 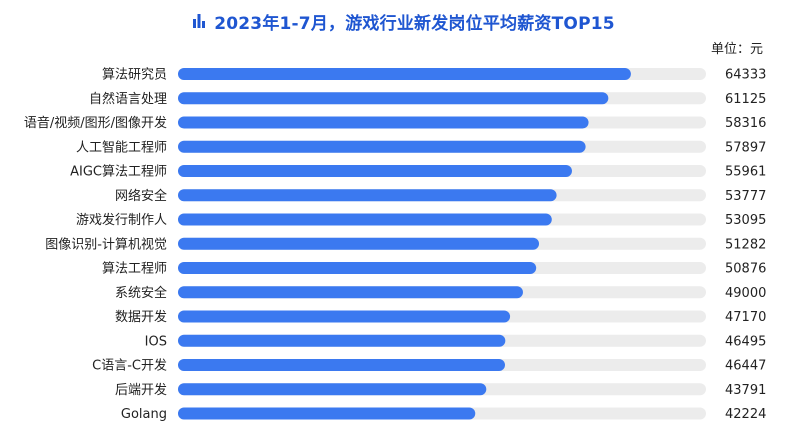 What do you see at coordinates (134, 75) in the screenshot?
I see `category-label: 算法研究员` at bounding box center [134, 75].